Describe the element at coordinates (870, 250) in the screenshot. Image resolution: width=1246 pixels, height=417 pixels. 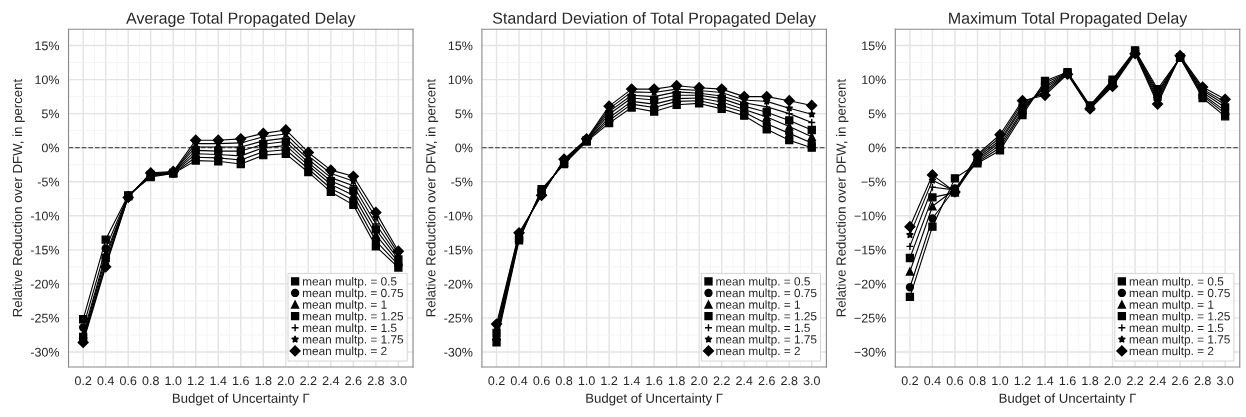
I see `y-tick-label: −15%` at that location.